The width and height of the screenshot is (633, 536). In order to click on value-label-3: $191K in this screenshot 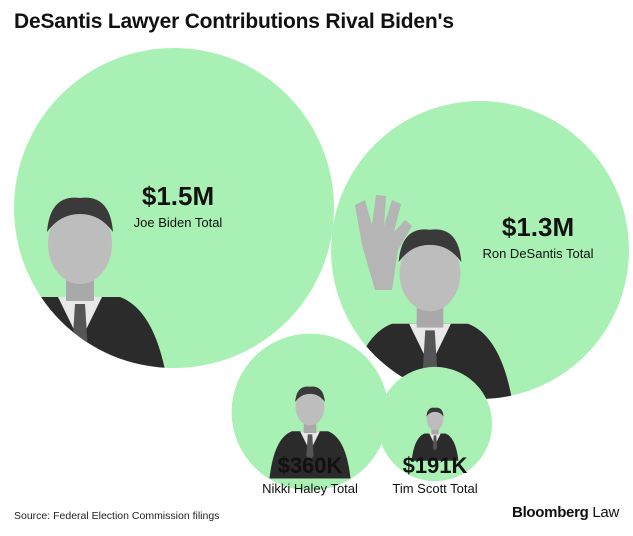, I will do `click(435, 465)`.